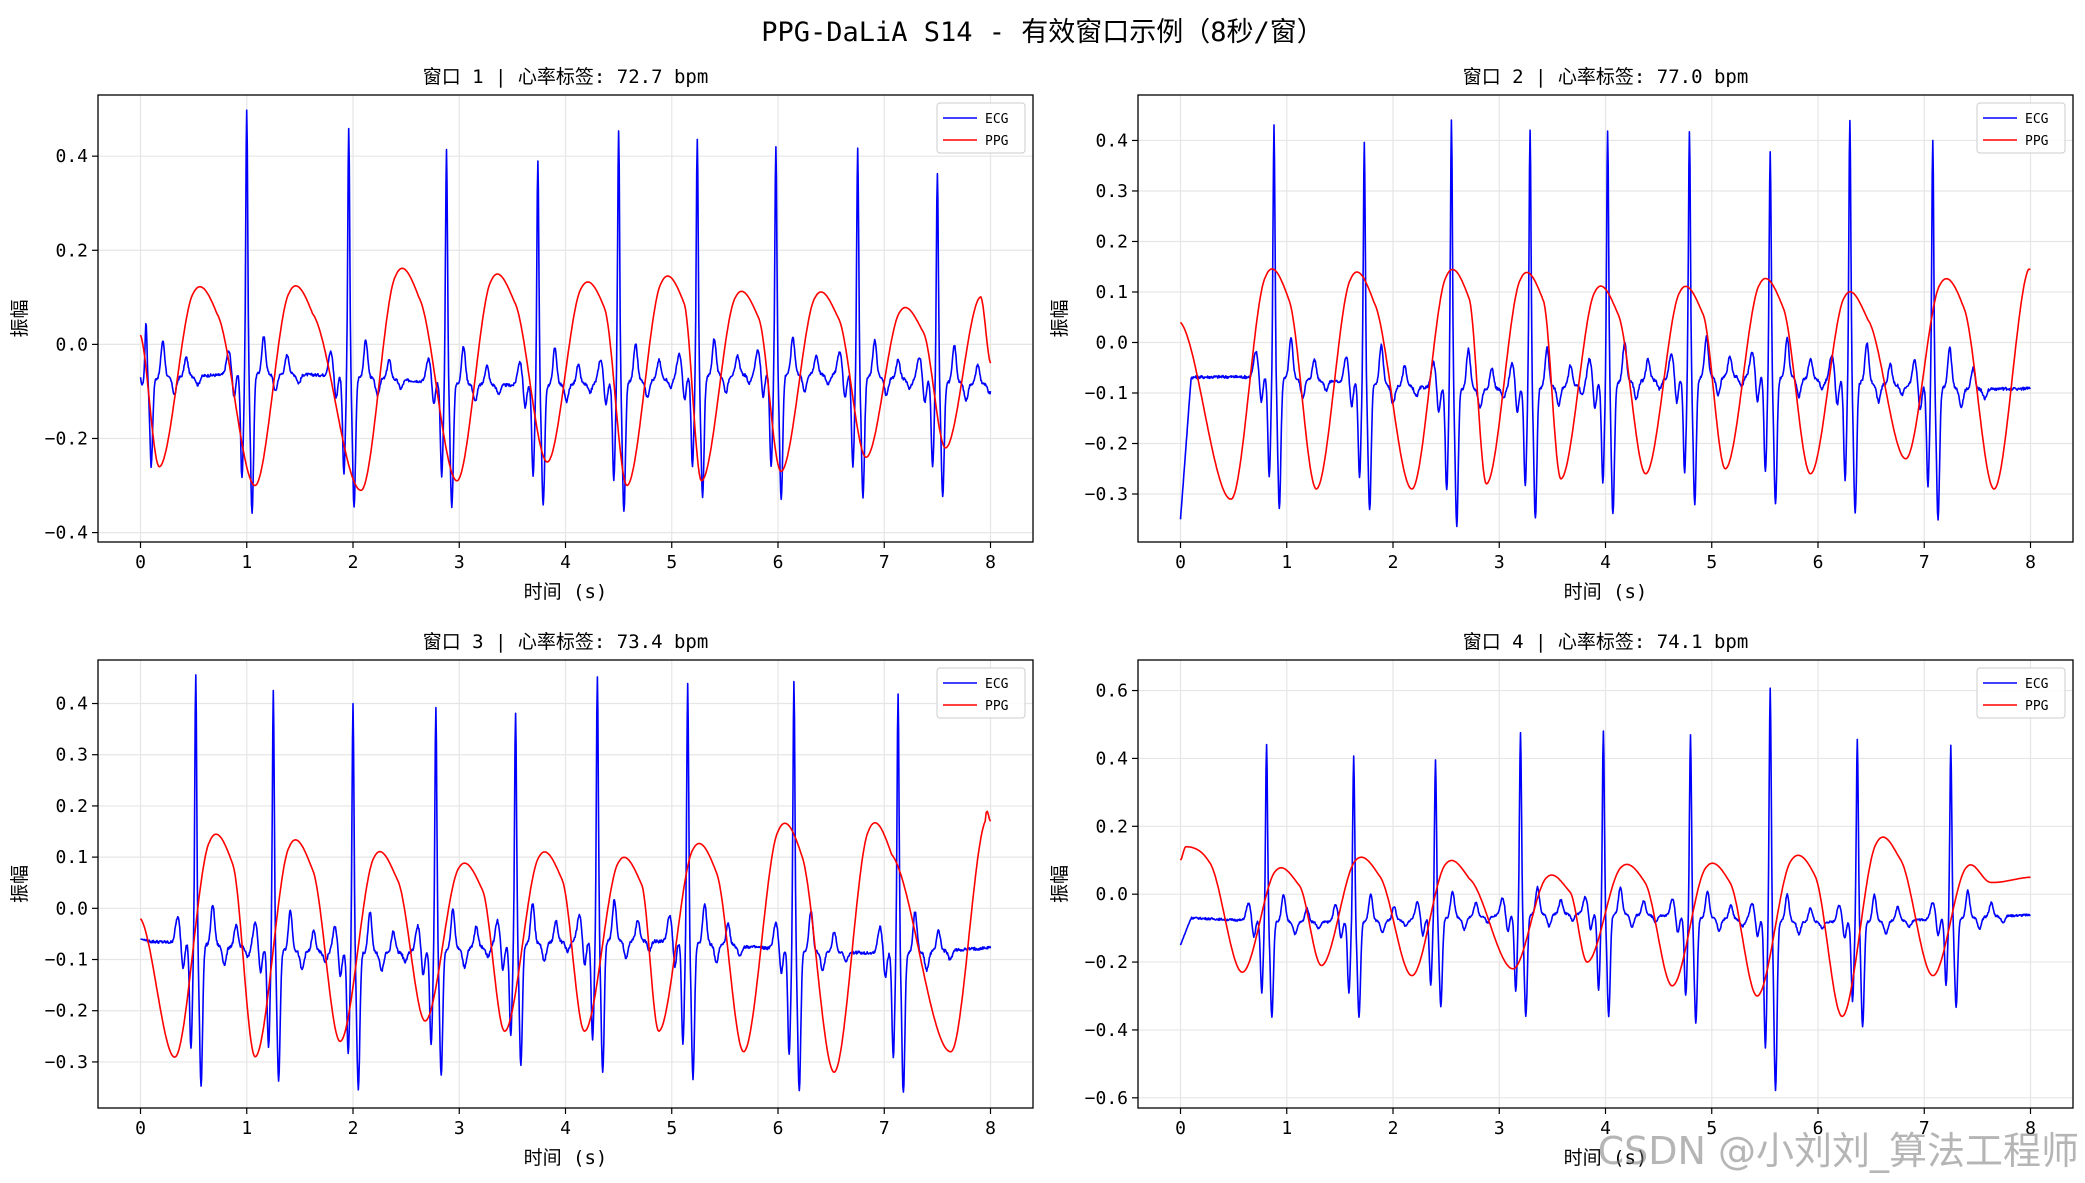 Image resolution: width=2085 pixels, height=1183 pixels. I want to click on subplot-title: 窗口 1 | 心率标签: 72.7 bpm, so click(566, 77).